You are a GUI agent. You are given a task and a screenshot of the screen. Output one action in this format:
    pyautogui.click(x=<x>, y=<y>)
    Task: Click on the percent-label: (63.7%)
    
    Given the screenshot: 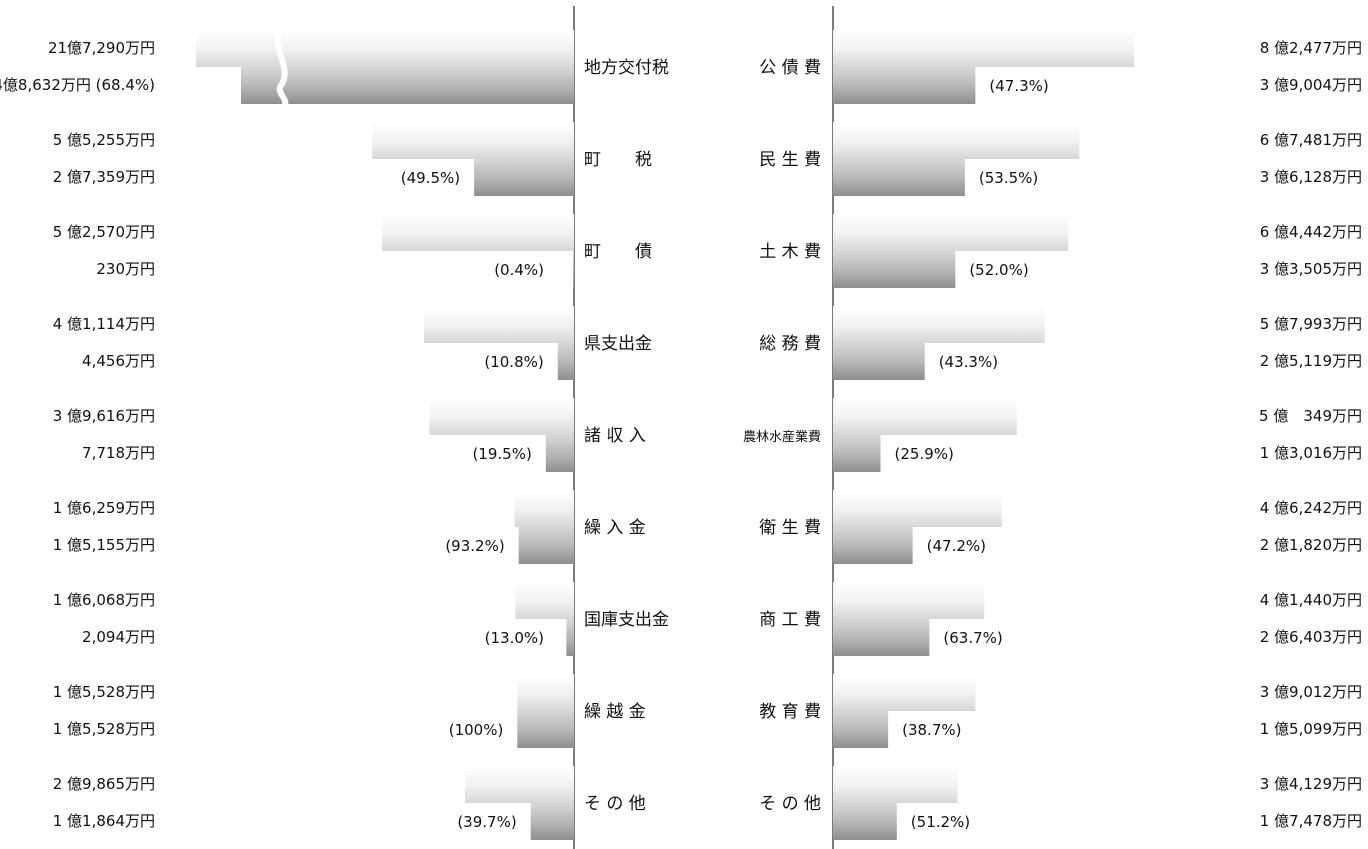 What is the action you would take?
    pyautogui.click(x=972, y=638)
    